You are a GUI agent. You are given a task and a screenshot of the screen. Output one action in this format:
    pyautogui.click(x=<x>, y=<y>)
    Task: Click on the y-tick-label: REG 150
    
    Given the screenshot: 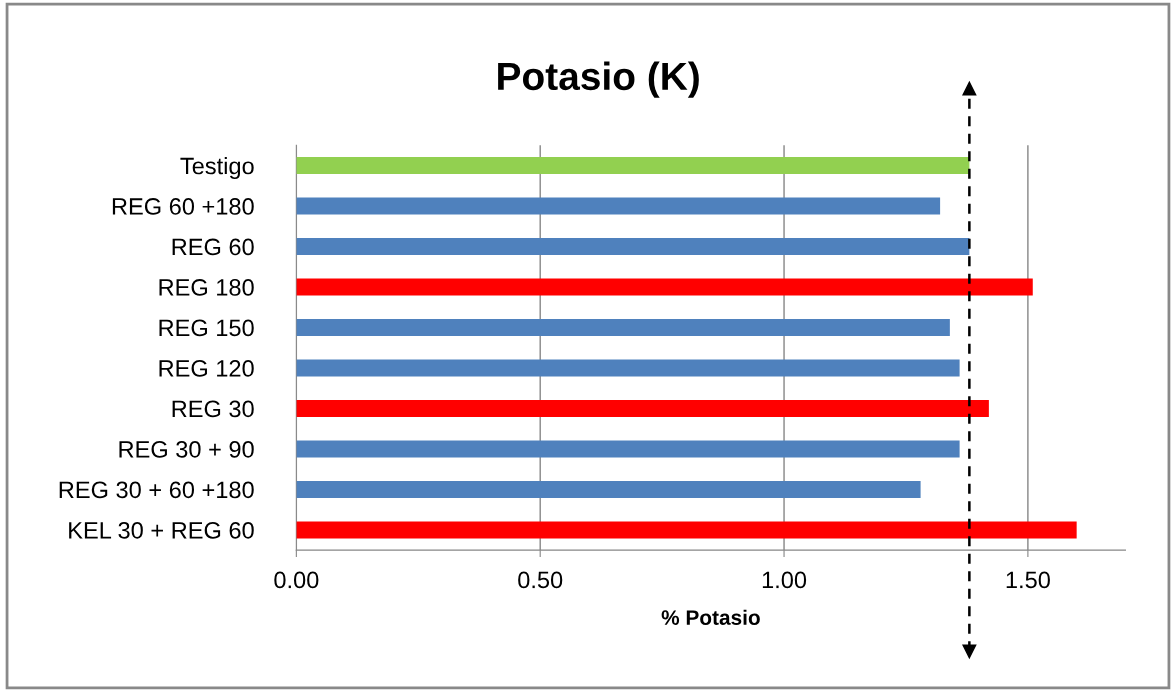 What is the action you would take?
    pyautogui.click(x=206, y=328)
    